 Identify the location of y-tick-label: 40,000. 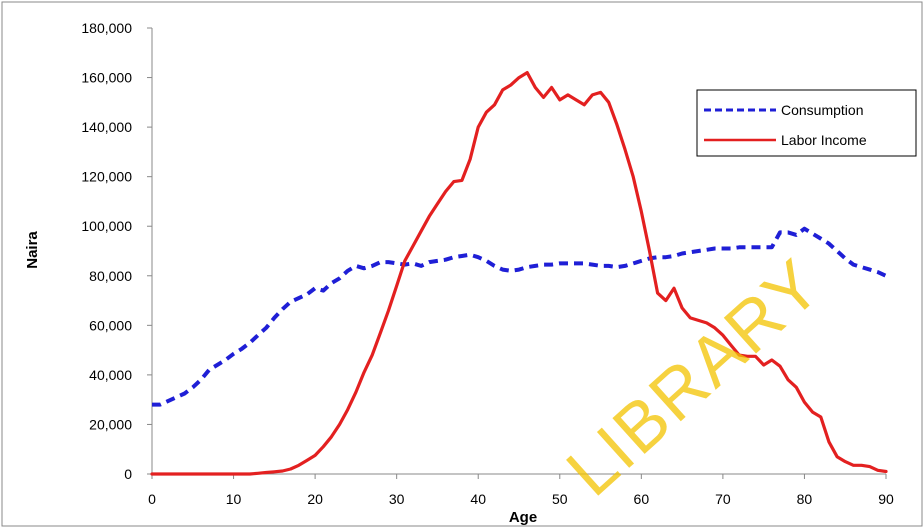
(110, 375).